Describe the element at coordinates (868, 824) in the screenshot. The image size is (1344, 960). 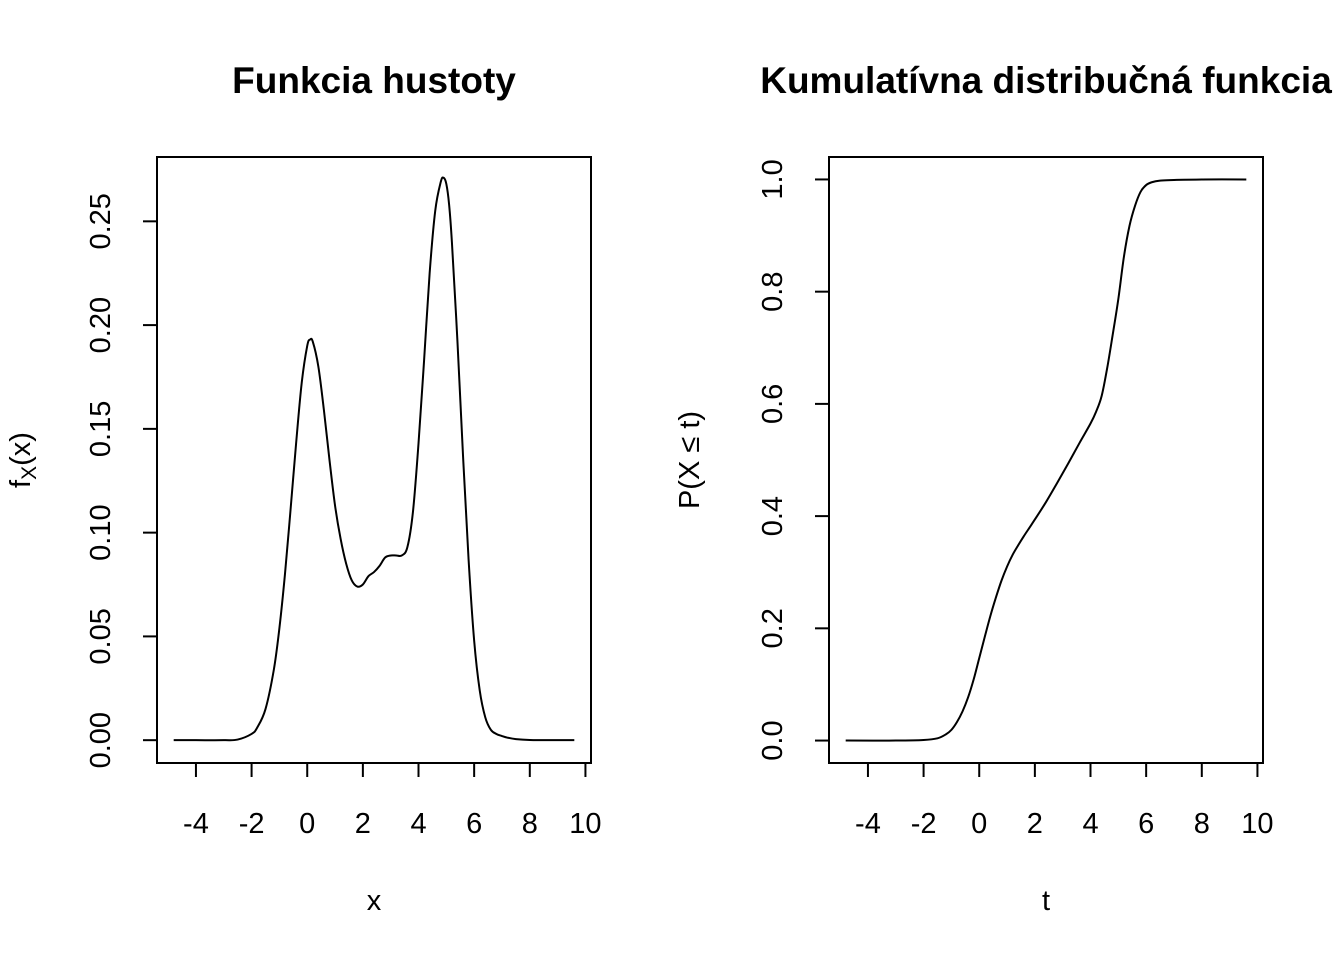
I see `cdf-x-tick-label: -4` at that location.